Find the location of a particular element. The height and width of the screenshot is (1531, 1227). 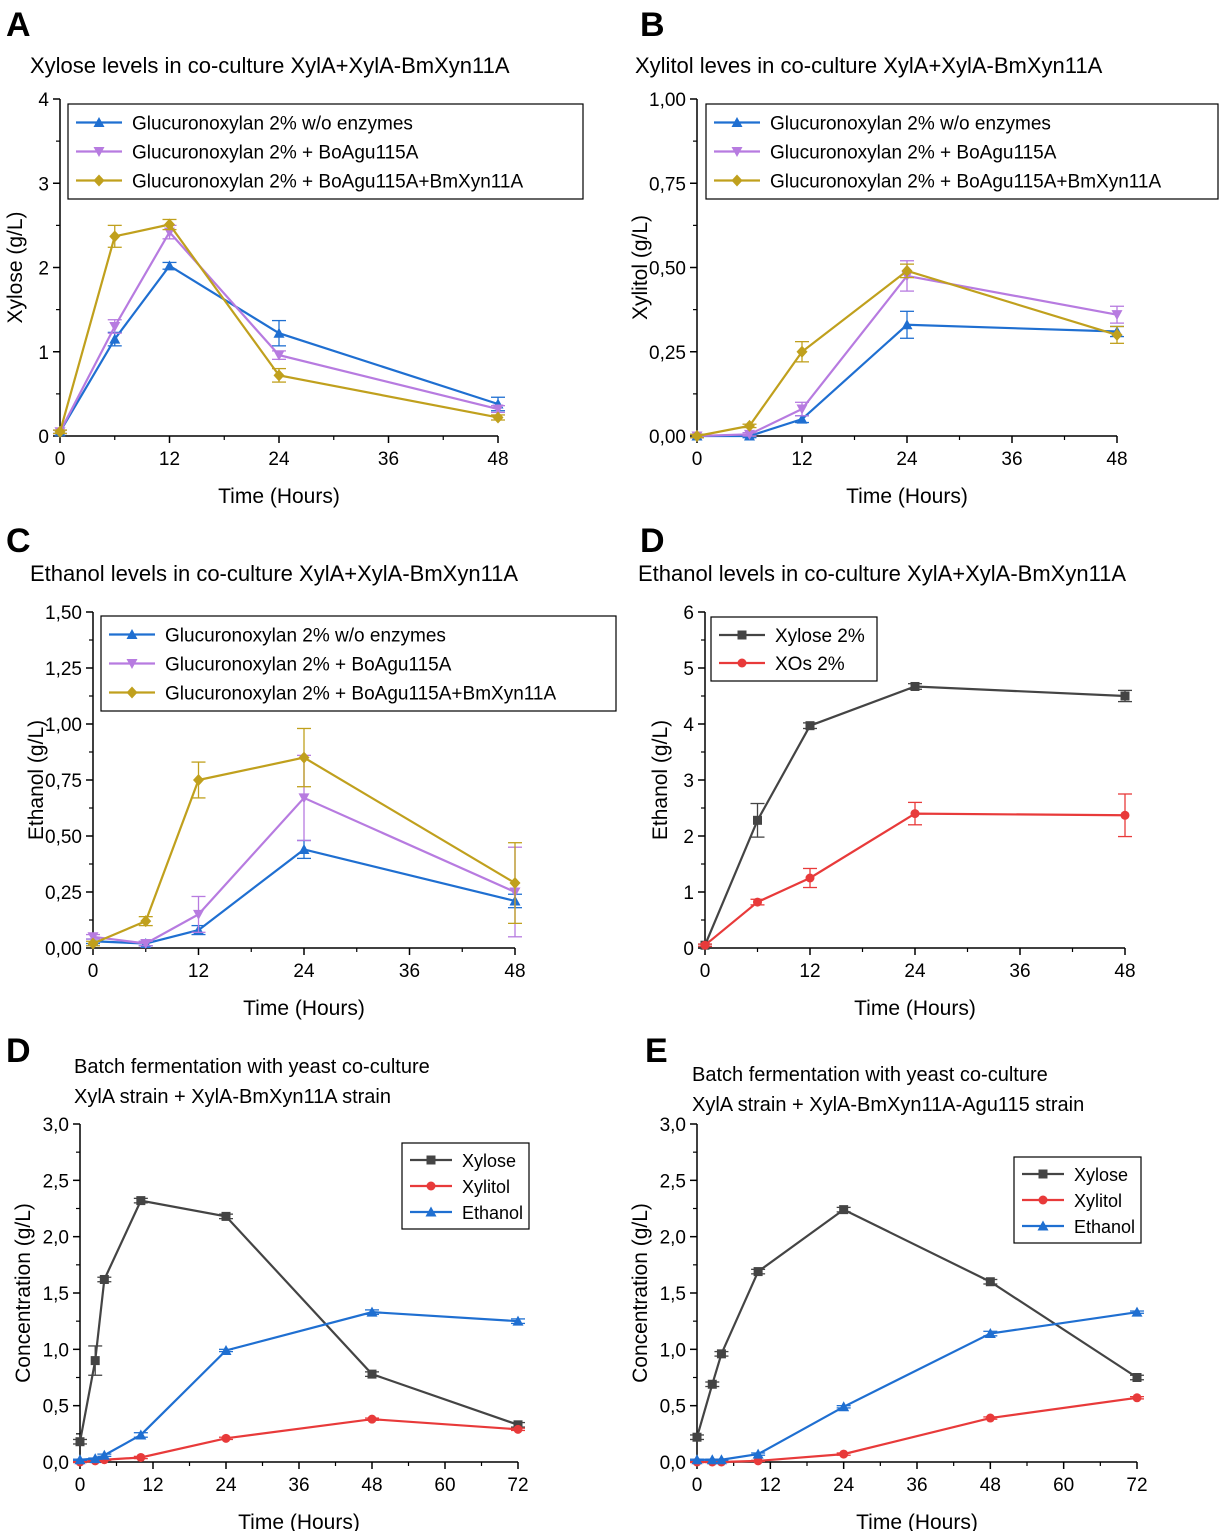

y-tick-label: 4 is located at coordinates (688, 725).